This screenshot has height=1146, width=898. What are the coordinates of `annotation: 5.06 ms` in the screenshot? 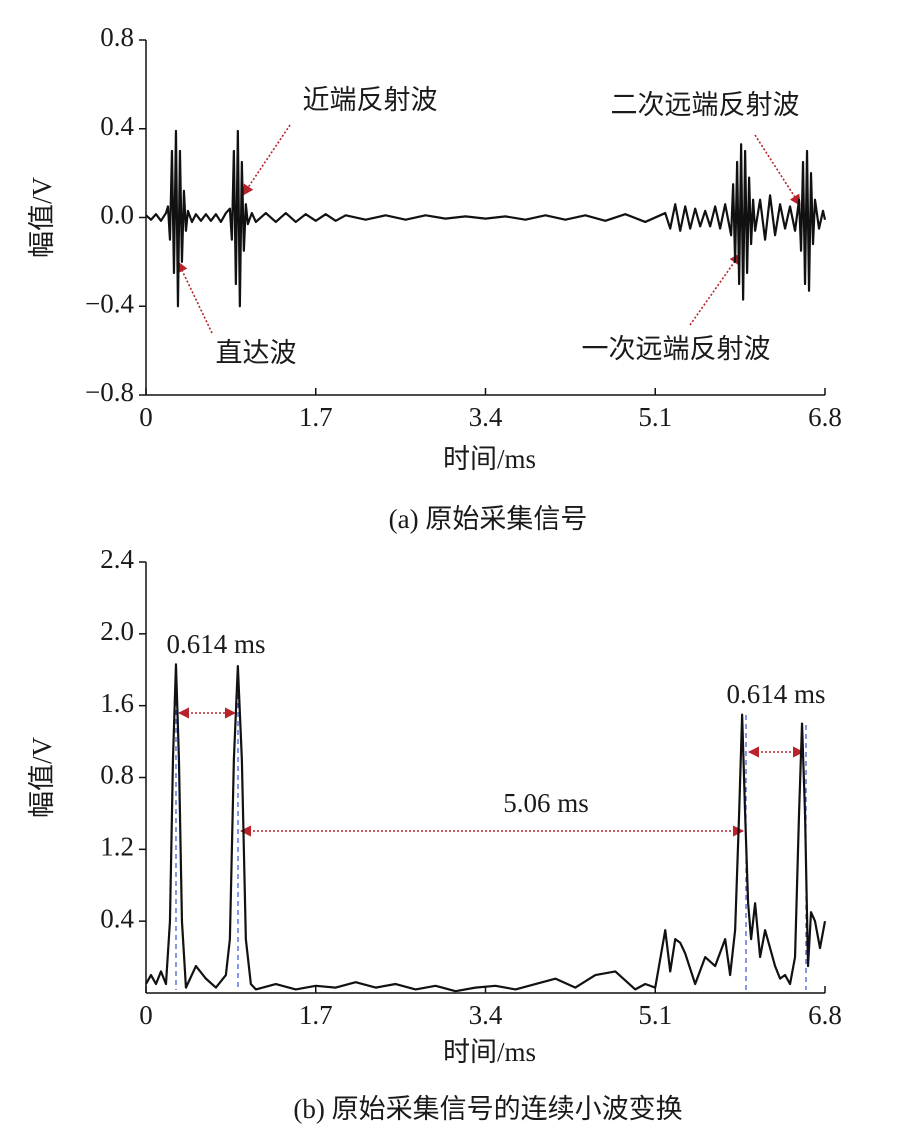 It's located at (546, 803).